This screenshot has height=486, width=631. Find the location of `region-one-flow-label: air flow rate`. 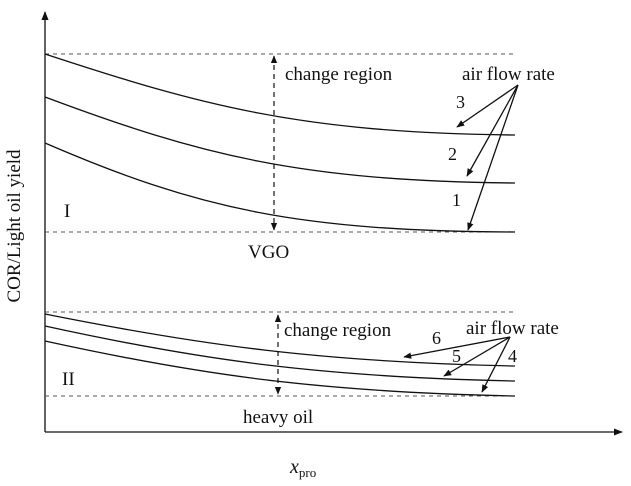

region-one-flow-label: air flow rate is located at coordinates (508, 74).